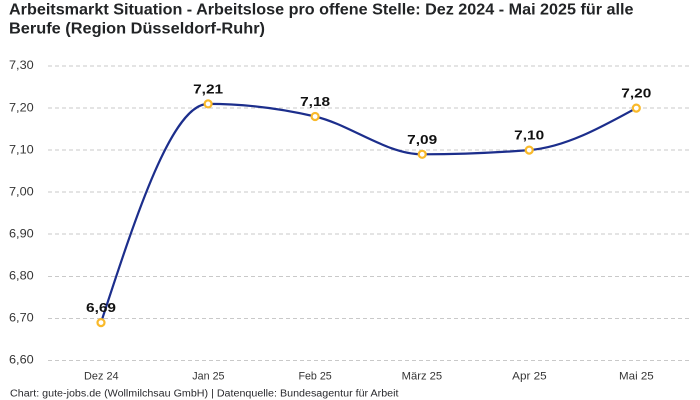 This screenshot has height=400, width=700. Describe the element at coordinates (208, 89) in the screenshot. I see `svg-text: 7,21` at that location.